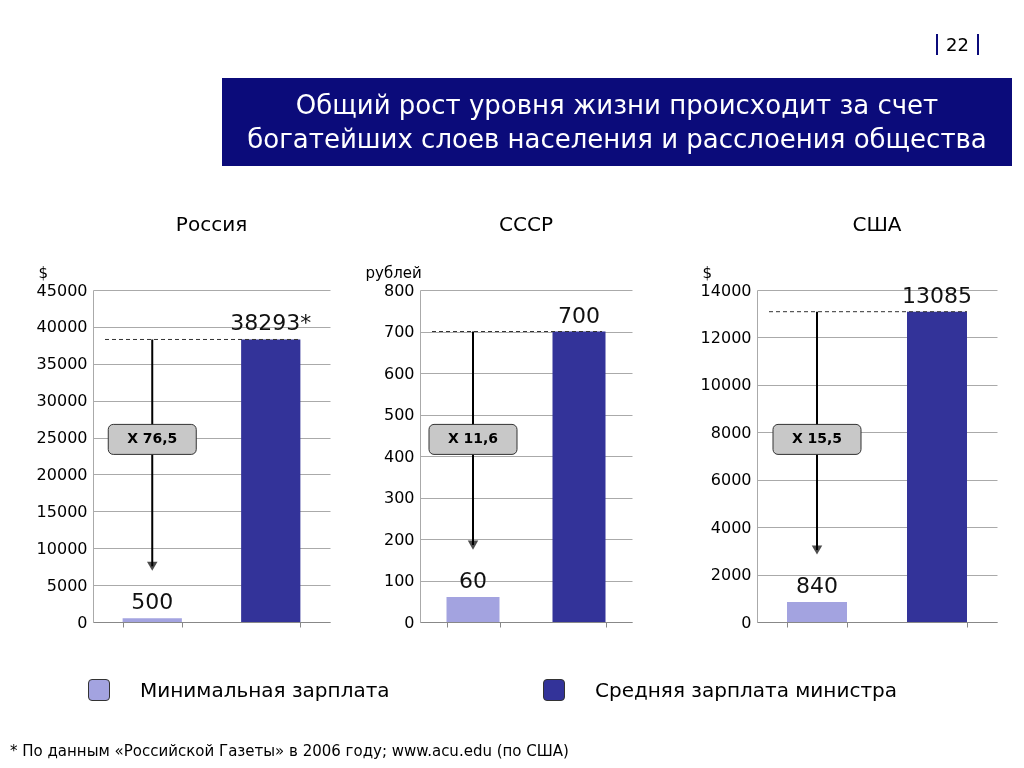  What do you see at coordinates (731, 527) in the screenshot?
I see `y-tick-label: 4000` at bounding box center [731, 527].